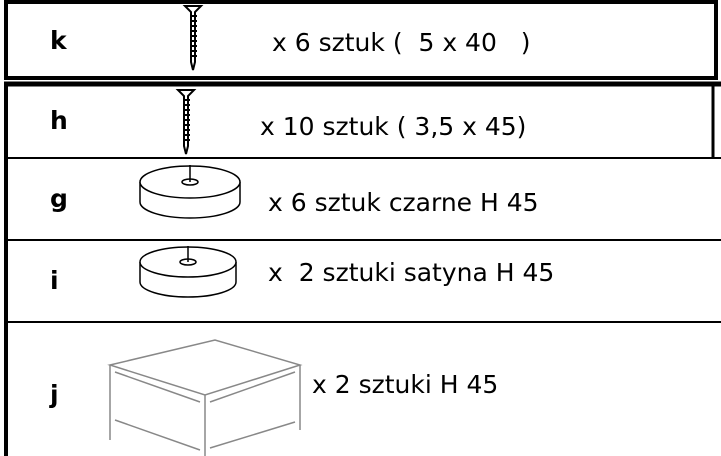  I want to click on box-icon, so click(205, 397).